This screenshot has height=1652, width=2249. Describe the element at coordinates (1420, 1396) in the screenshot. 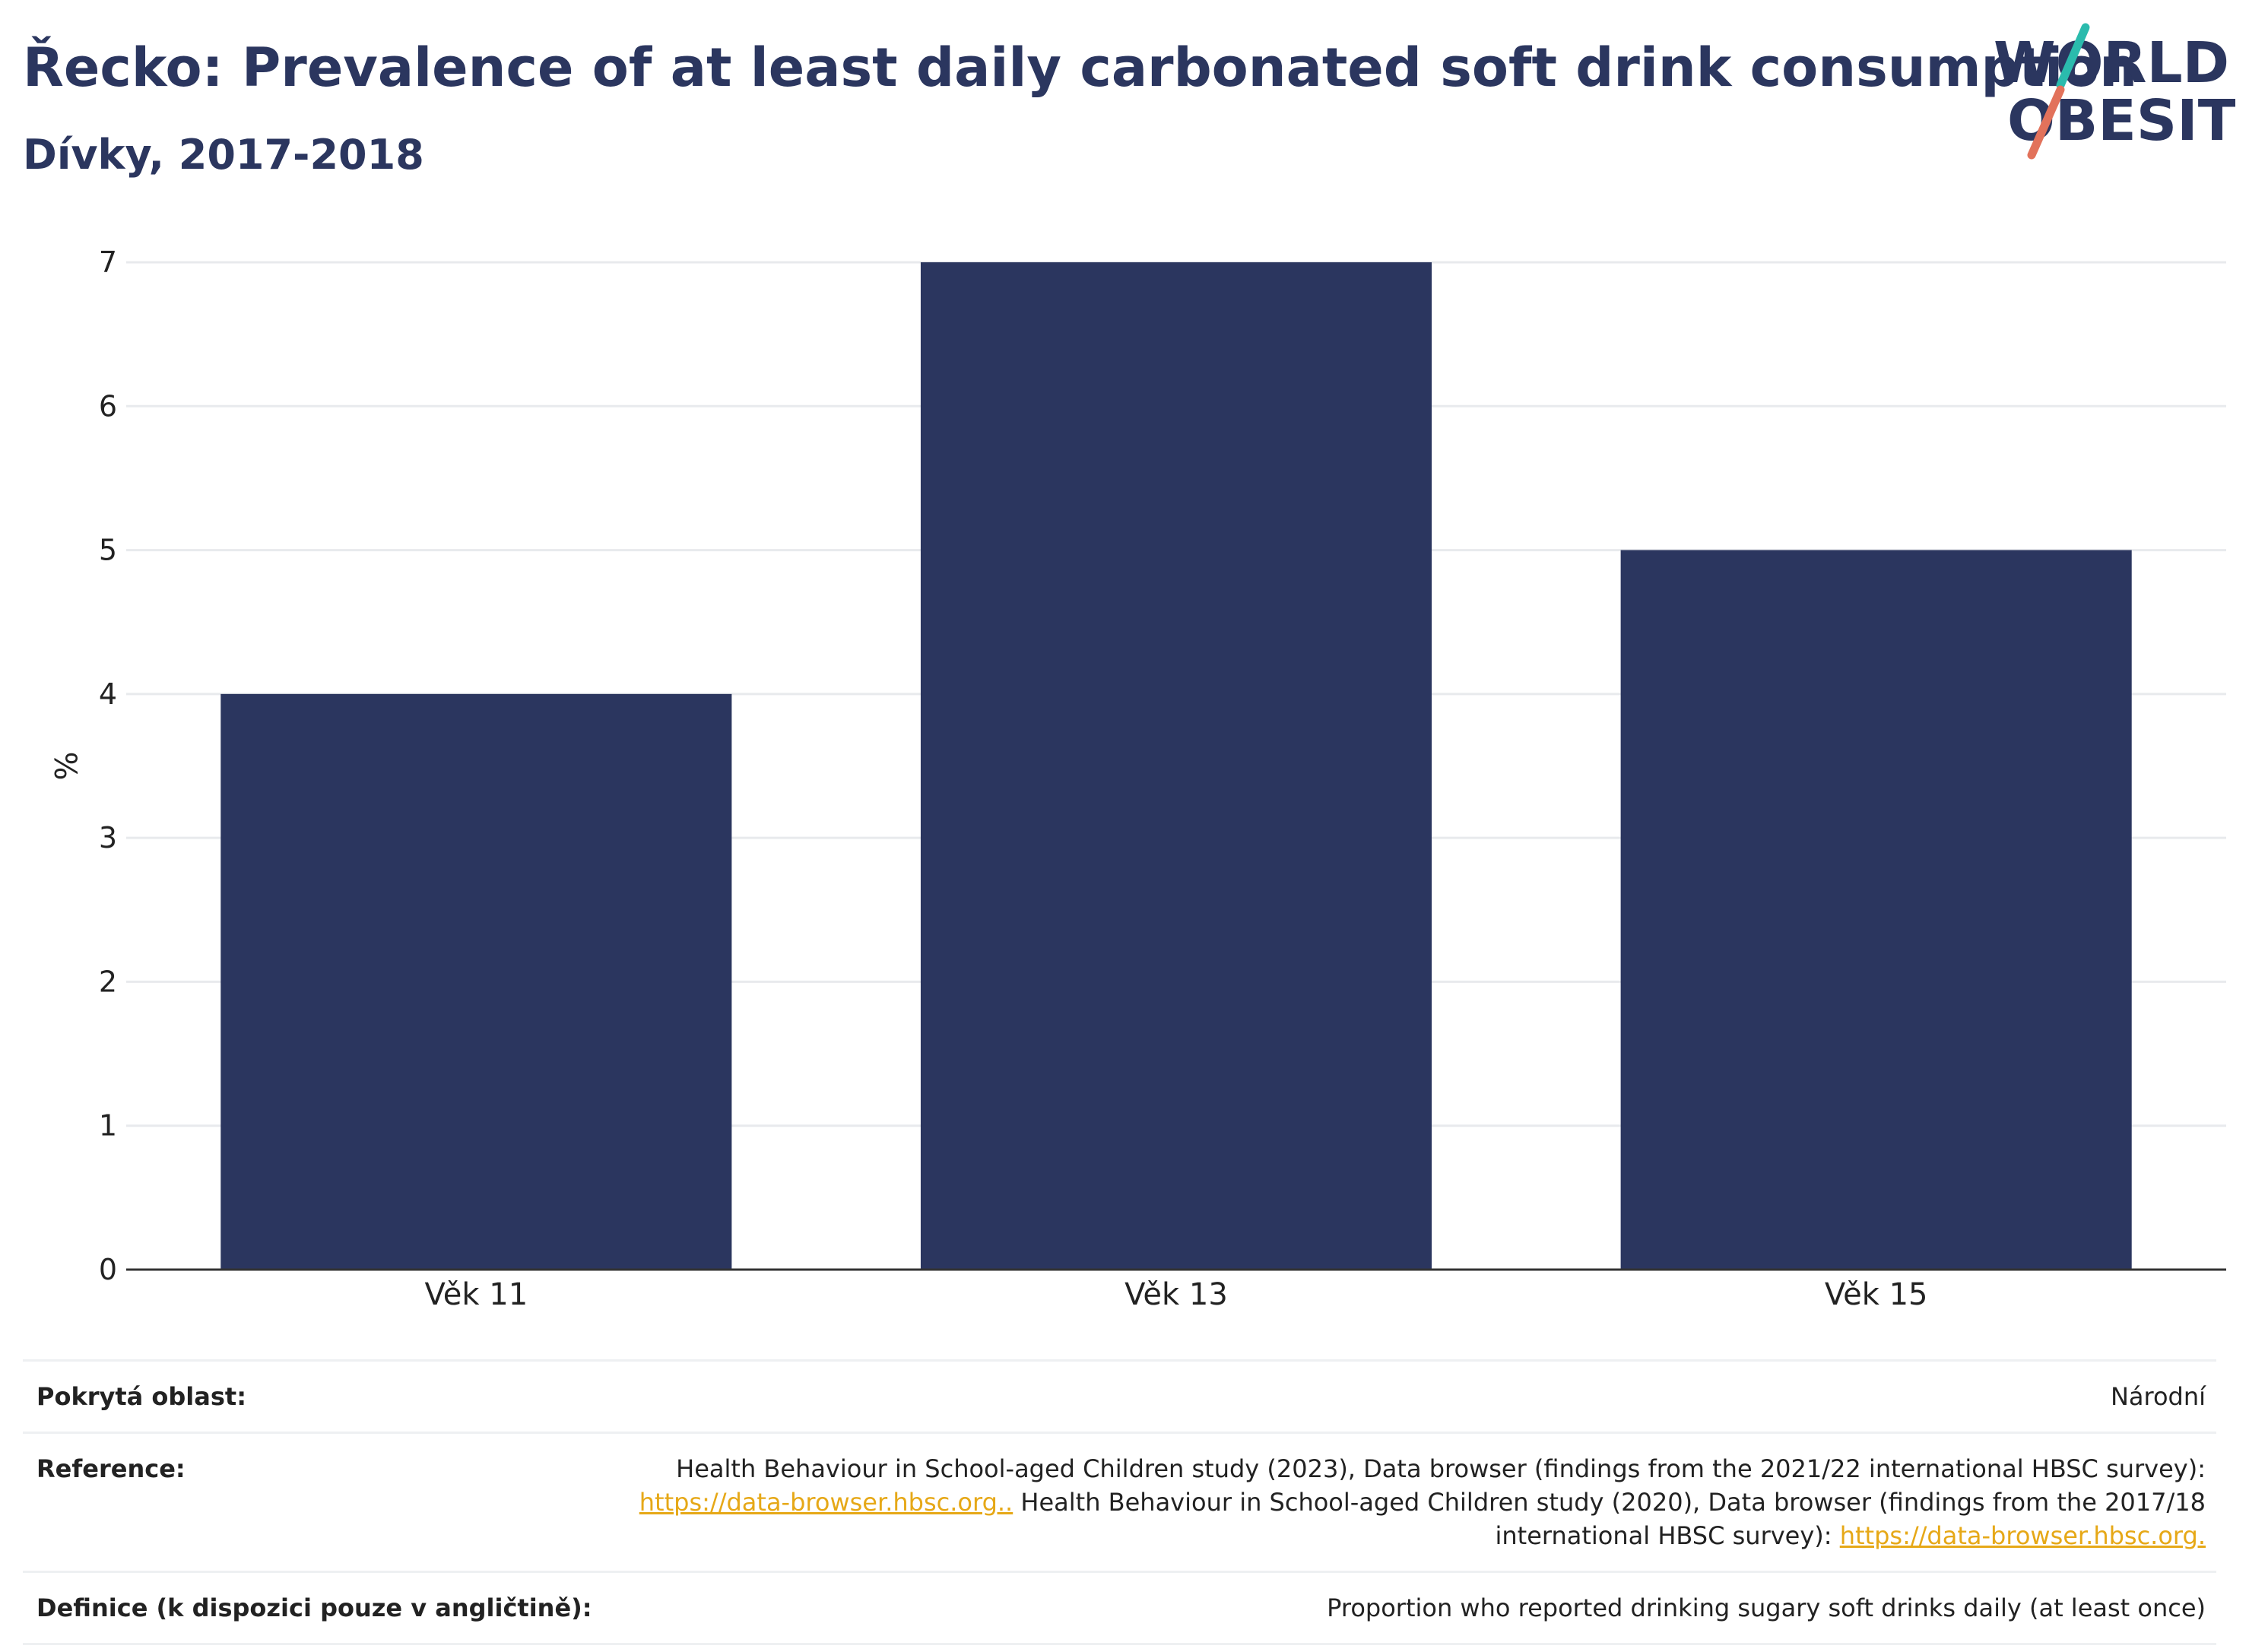

I see `info-value: Národní` at that location.